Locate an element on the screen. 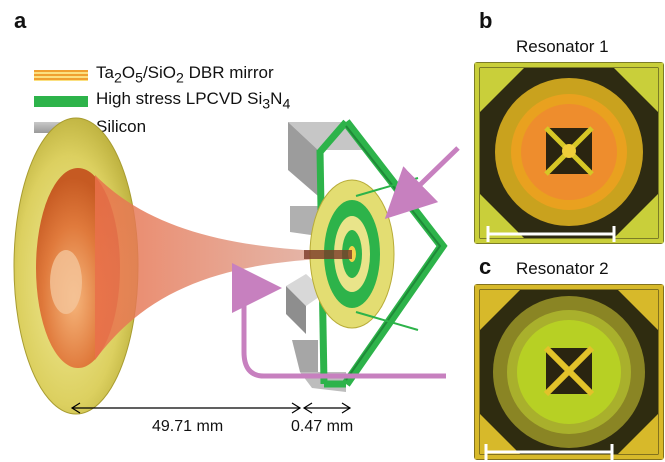 The width and height of the screenshot is (665, 462). legend-label-silicon: Silicon is located at coordinates (121, 126).